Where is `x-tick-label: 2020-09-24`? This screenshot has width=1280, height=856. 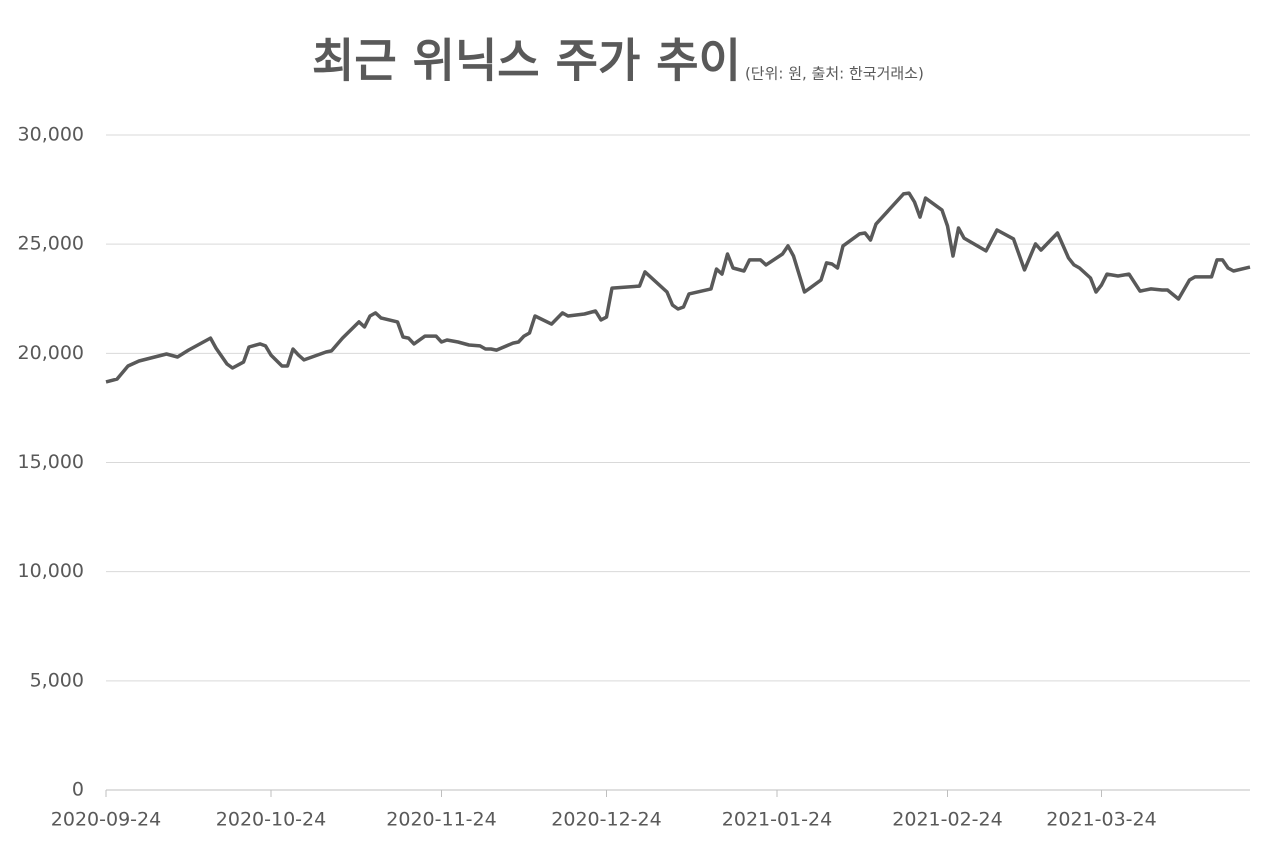 x-tick-label: 2020-09-24 is located at coordinates (106, 820).